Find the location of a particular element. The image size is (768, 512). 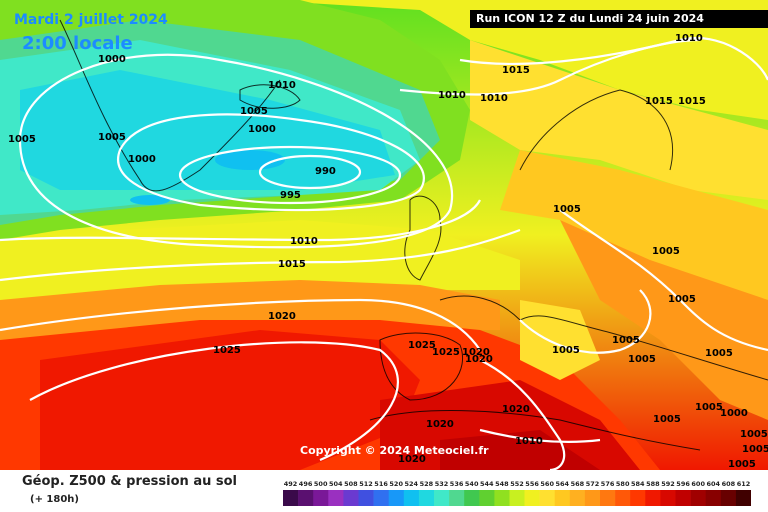

isobar-1010-africa is located at coordinates (540, 436).